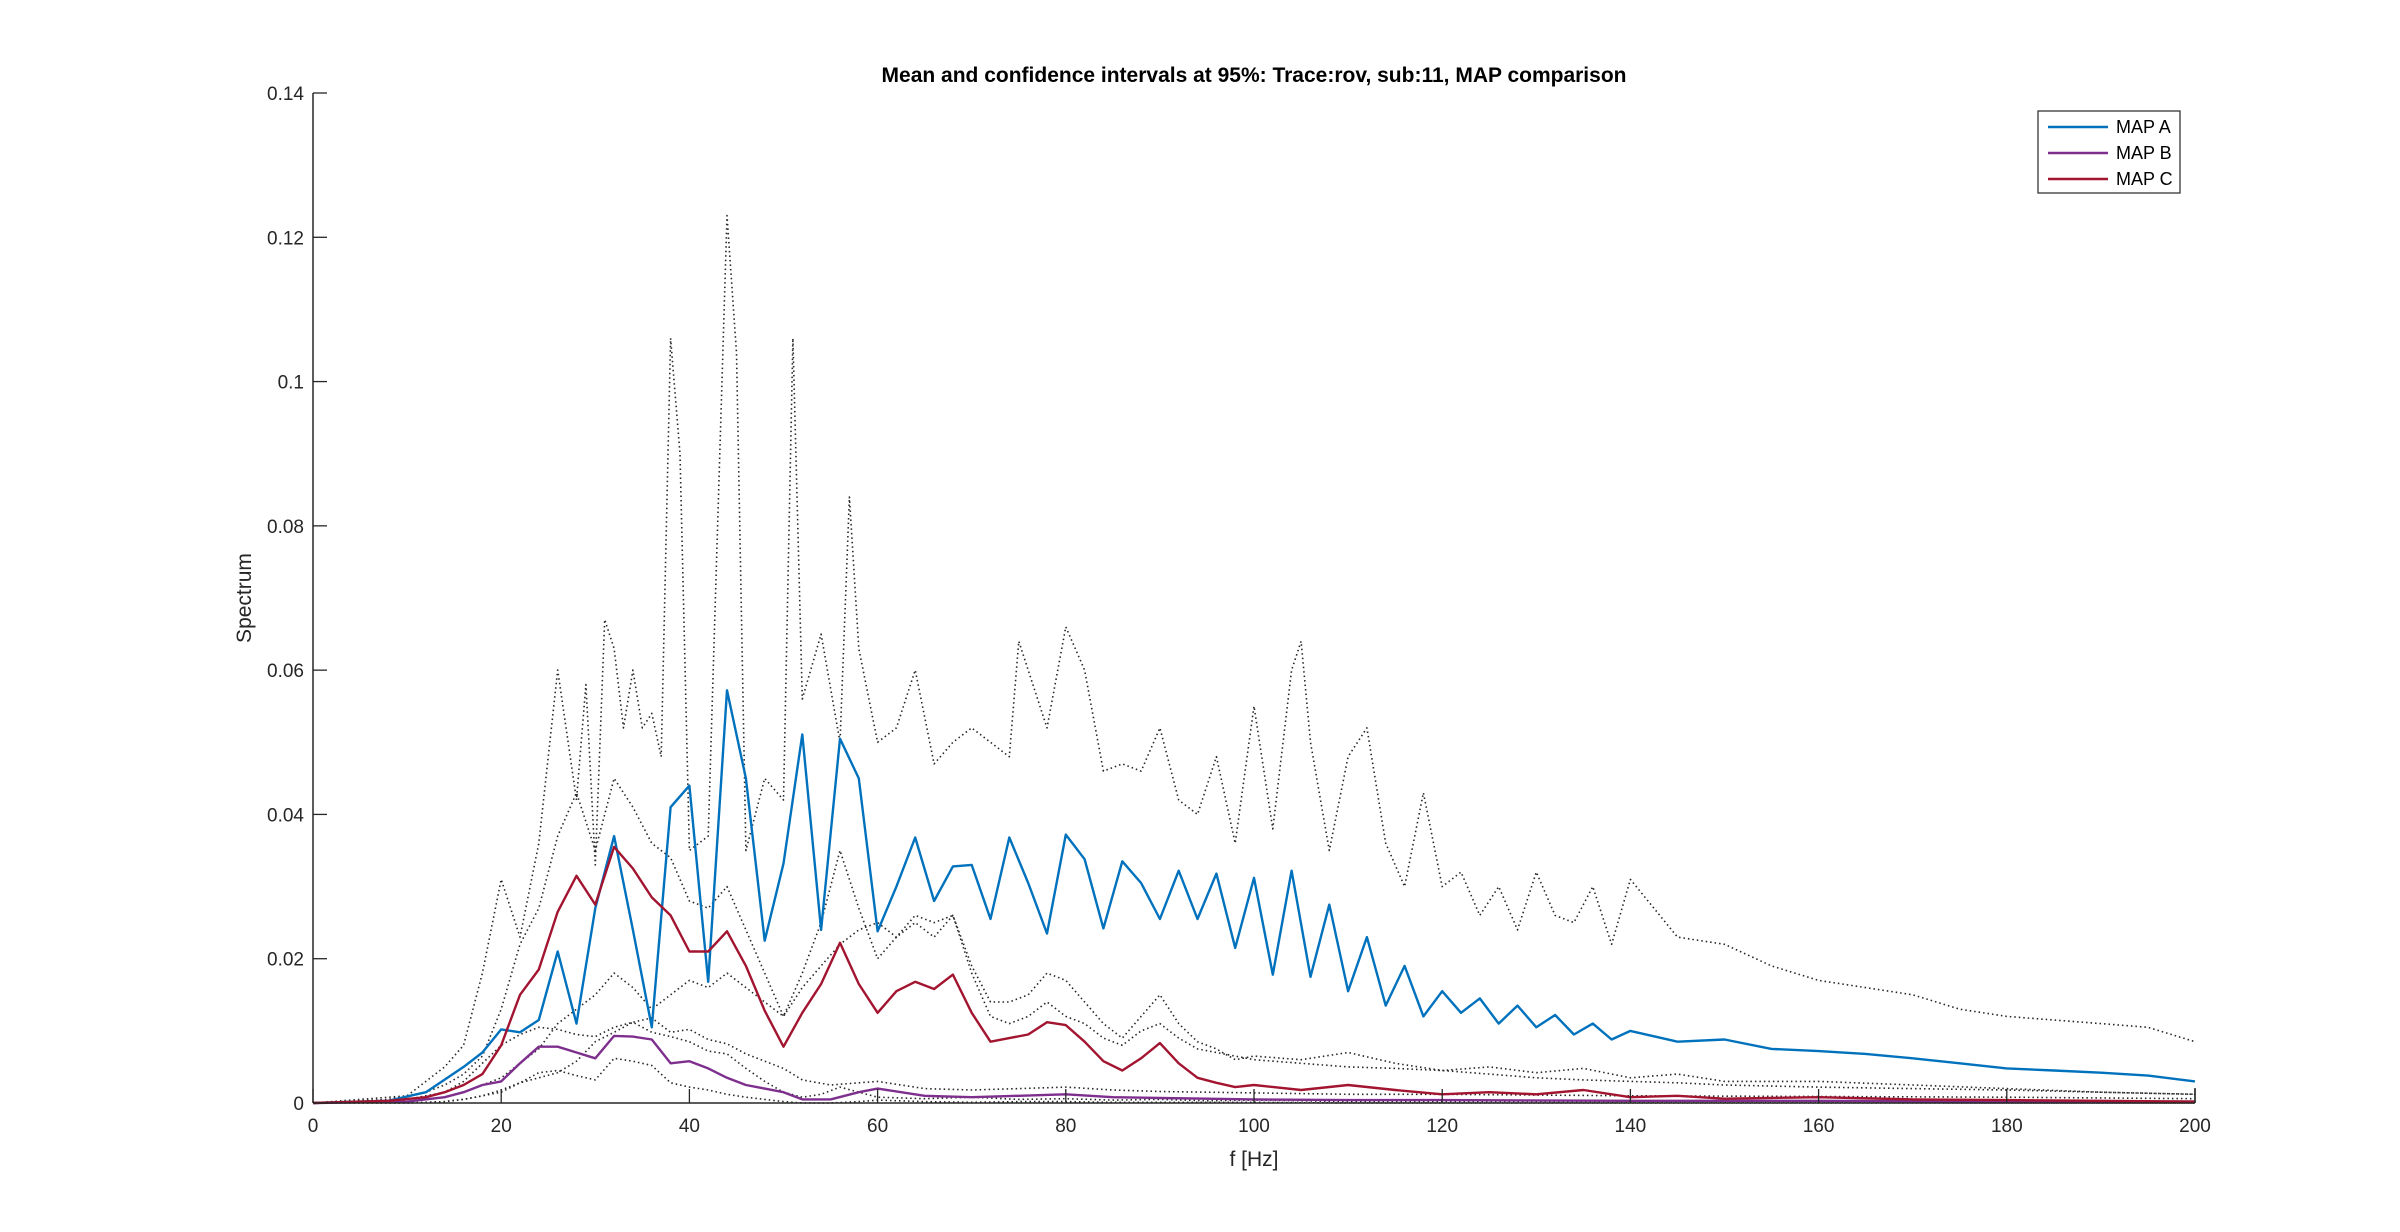  Describe the element at coordinates (1253, 1159) in the screenshot. I see `x-axis-title: f [Hz]` at that location.